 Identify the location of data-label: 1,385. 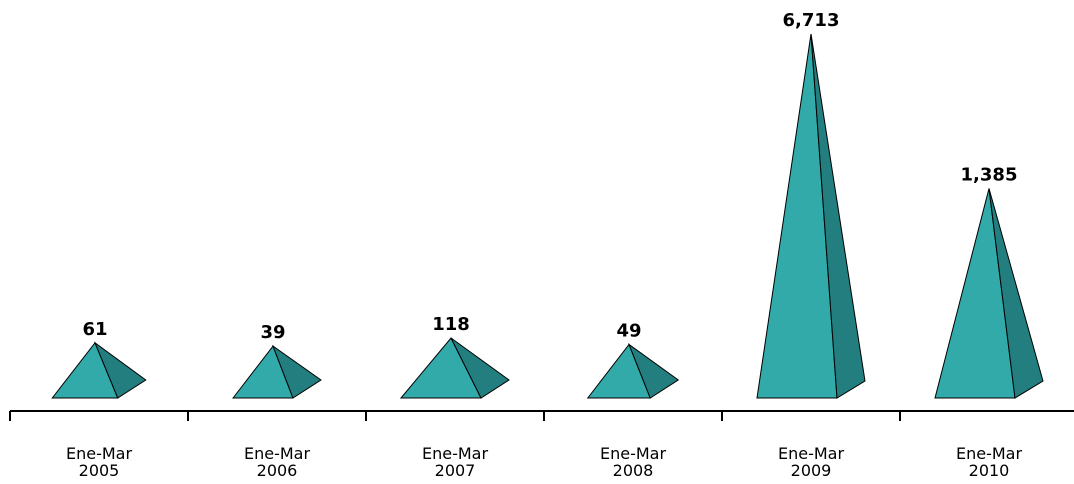
(989, 174).